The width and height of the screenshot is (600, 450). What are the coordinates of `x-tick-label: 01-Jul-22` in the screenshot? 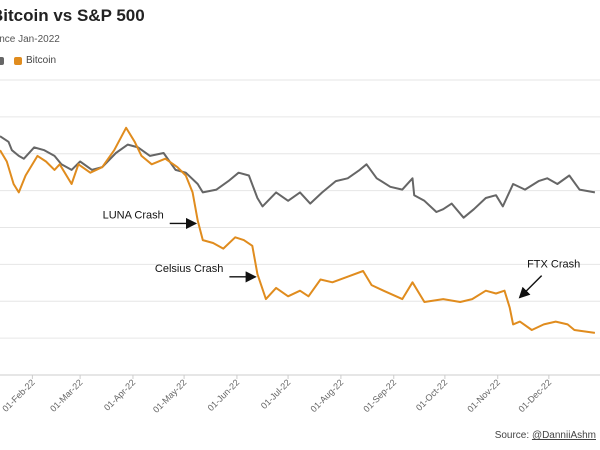 It's located at (276, 394).